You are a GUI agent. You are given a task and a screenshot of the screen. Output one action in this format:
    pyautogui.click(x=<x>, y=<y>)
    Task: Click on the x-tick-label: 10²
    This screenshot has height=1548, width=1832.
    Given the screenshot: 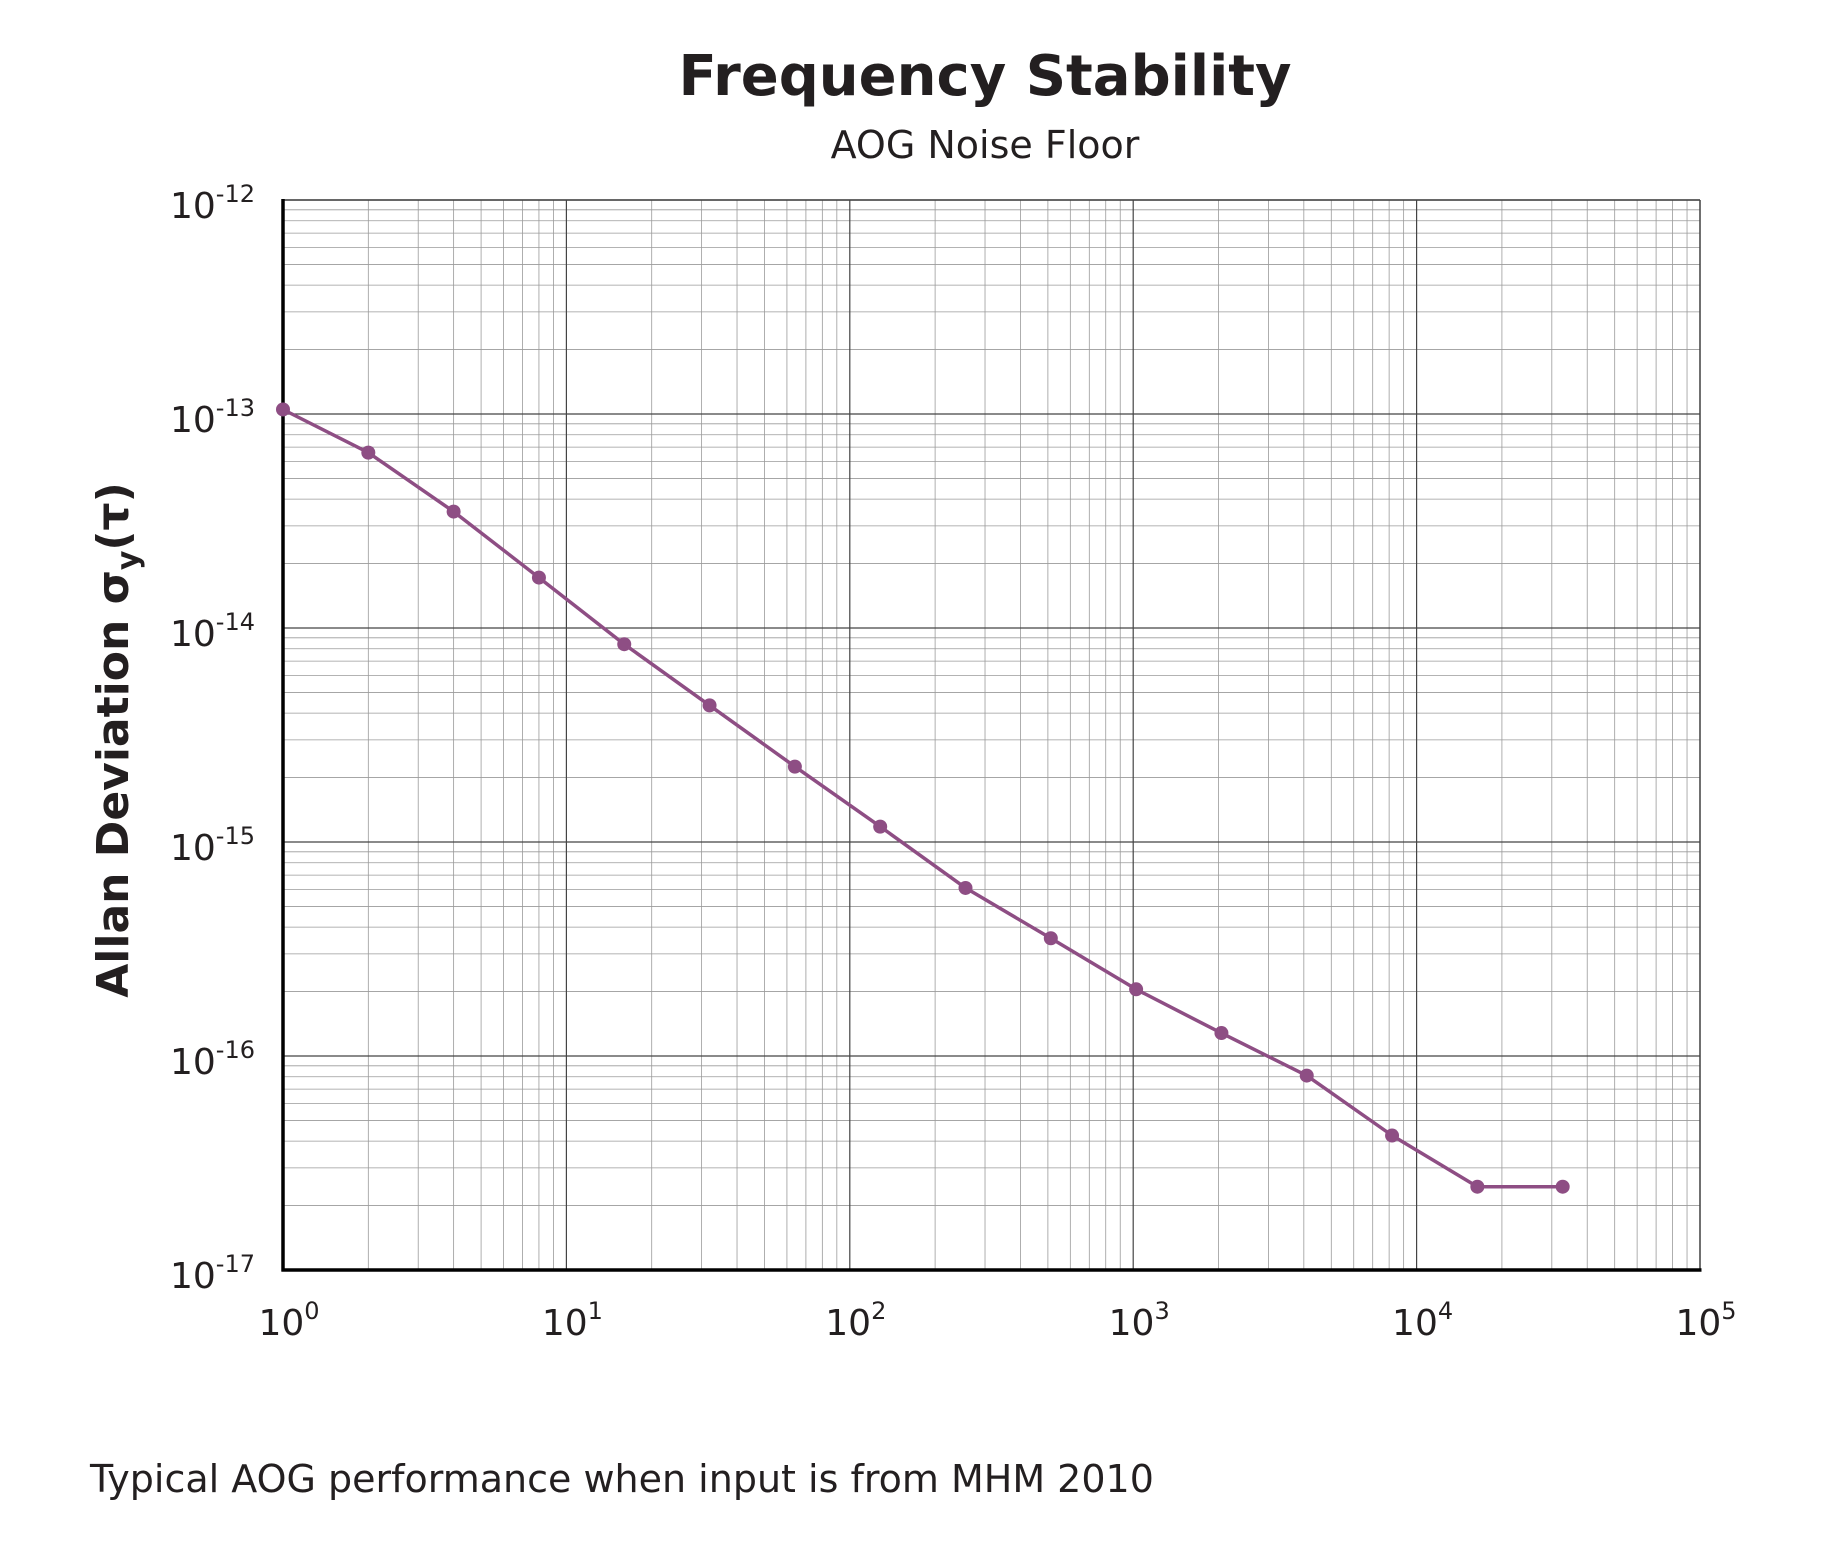 What is the action you would take?
    pyautogui.click(x=855, y=1320)
    